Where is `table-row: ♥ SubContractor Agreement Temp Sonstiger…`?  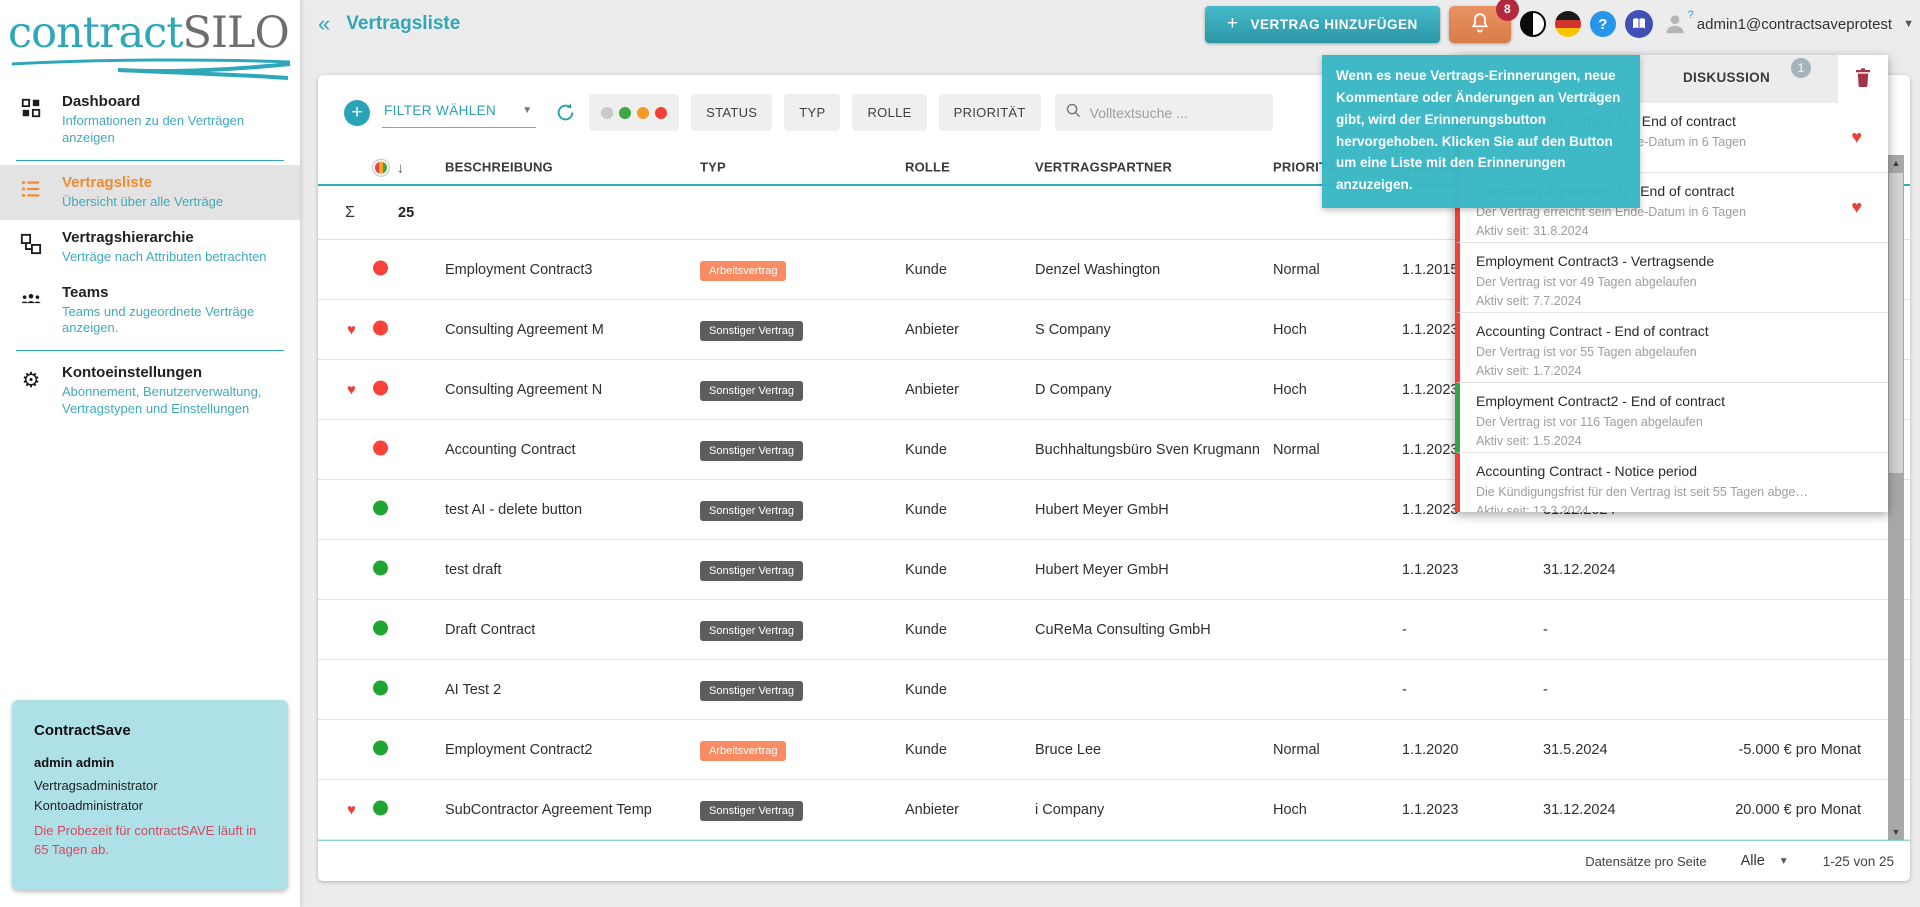
table-row: ♥ SubContractor Agreement Temp Sonstiger… is located at coordinates (1114, 810).